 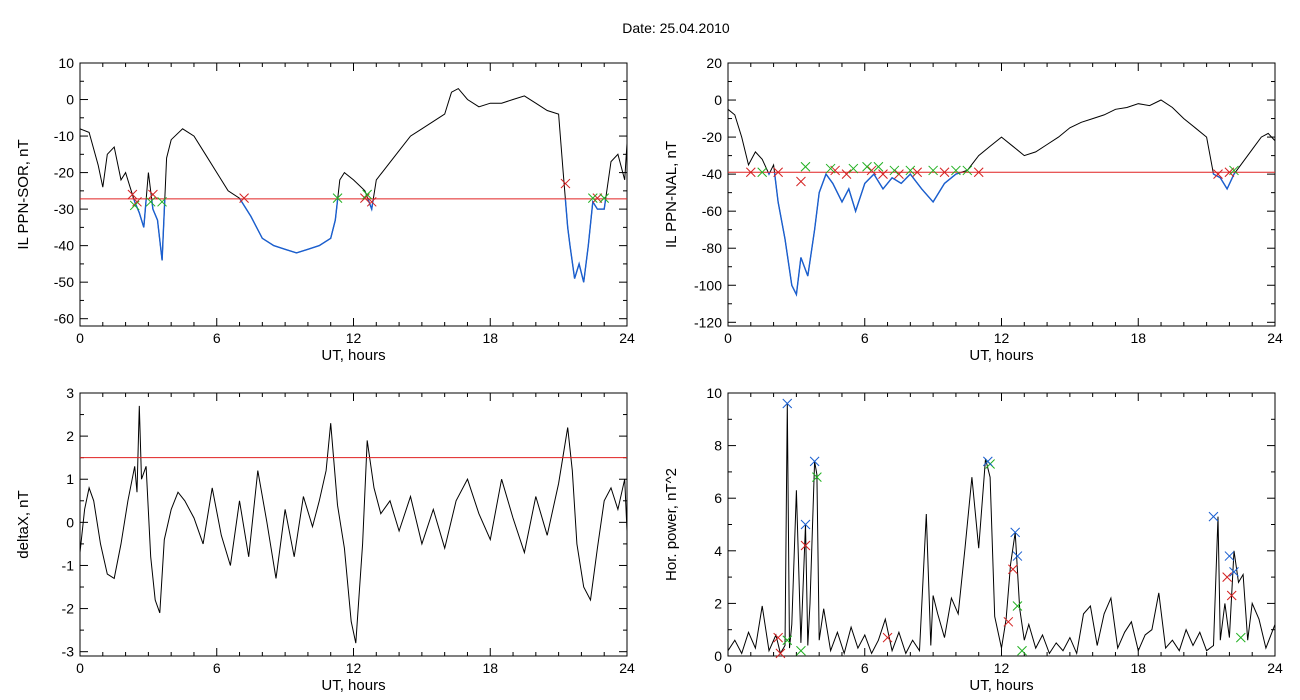 I want to click on y-axis-label: deltaX, nT, so click(x=23, y=524).